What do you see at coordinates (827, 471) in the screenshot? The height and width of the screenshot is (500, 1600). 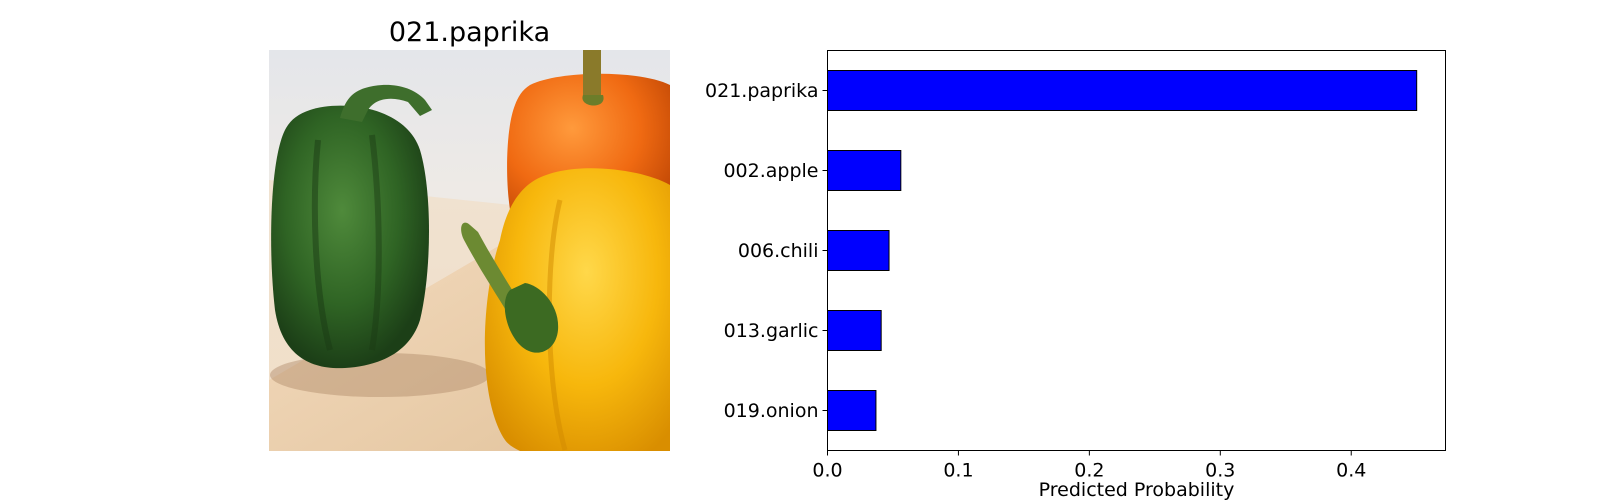 I see `x-tick-label: 0.0` at bounding box center [827, 471].